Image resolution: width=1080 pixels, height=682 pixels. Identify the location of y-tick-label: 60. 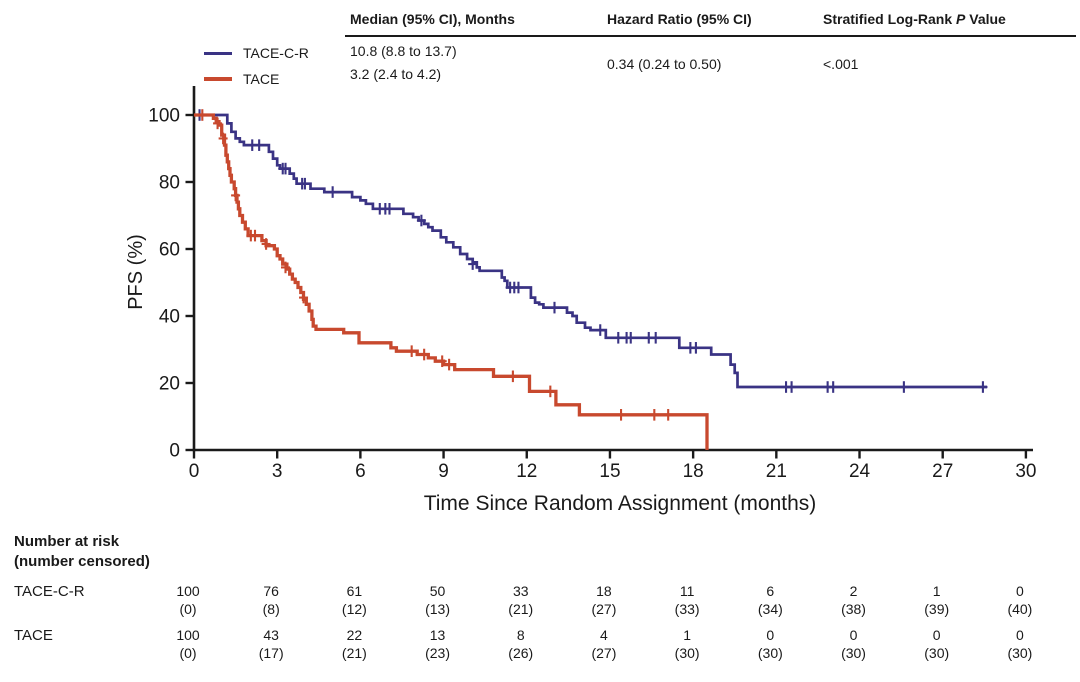
(169, 250).